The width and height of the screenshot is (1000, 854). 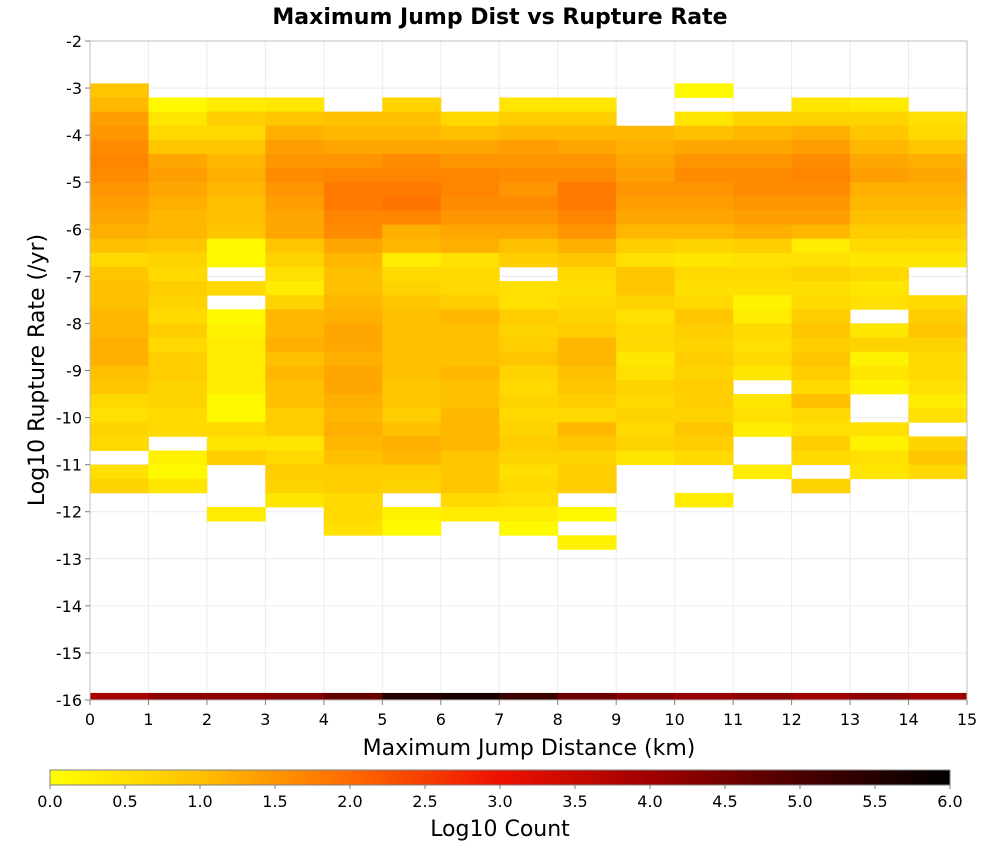 I want to click on colorbar, so click(x=500, y=777).